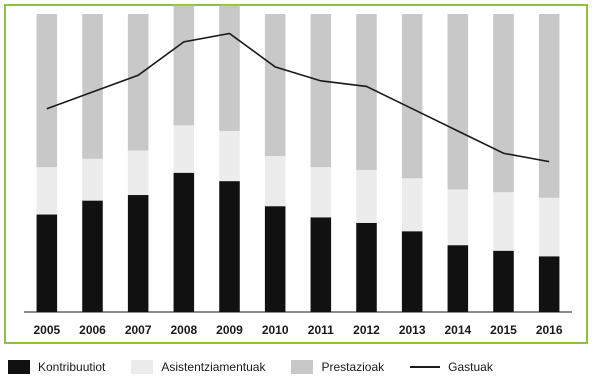 The image size is (594, 387). What do you see at coordinates (412, 330) in the screenshot?
I see `x-tick-label-2013: 2013` at bounding box center [412, 330].